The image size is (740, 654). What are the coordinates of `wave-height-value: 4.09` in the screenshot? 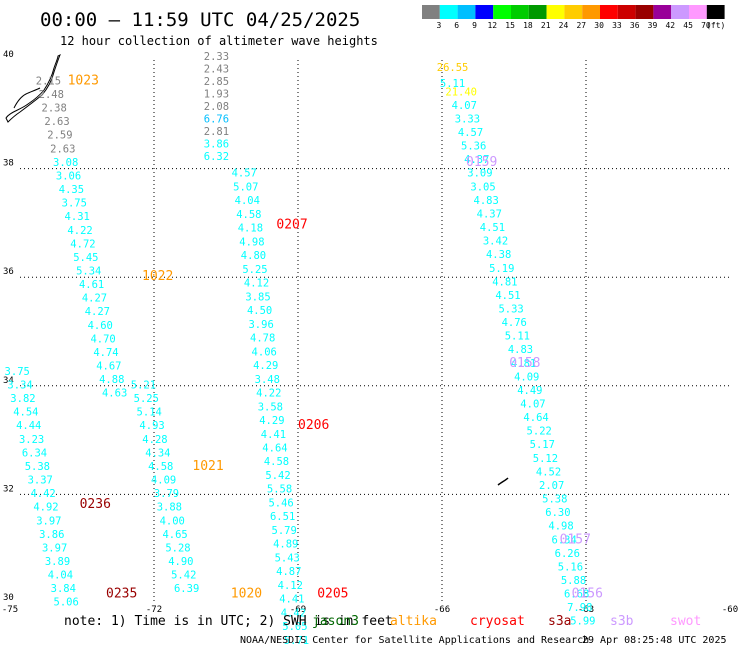 It's located at (163, 481).